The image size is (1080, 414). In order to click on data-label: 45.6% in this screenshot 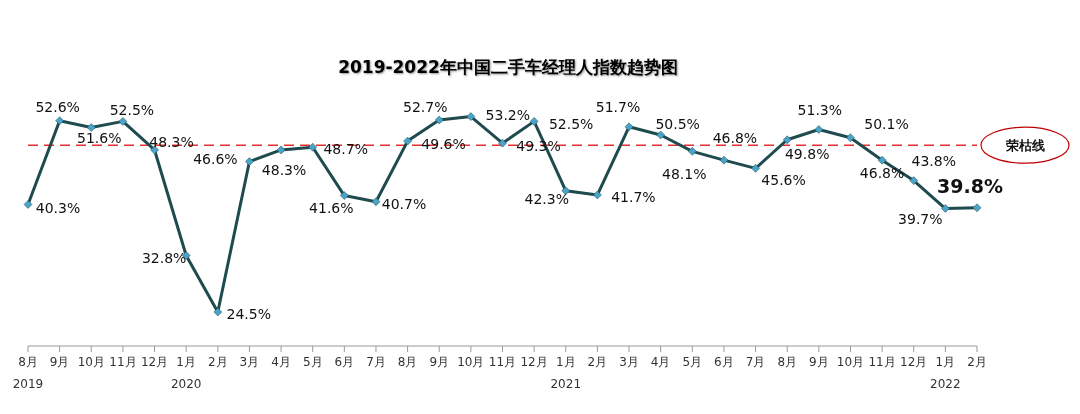, I will do `click(783, 180)`.